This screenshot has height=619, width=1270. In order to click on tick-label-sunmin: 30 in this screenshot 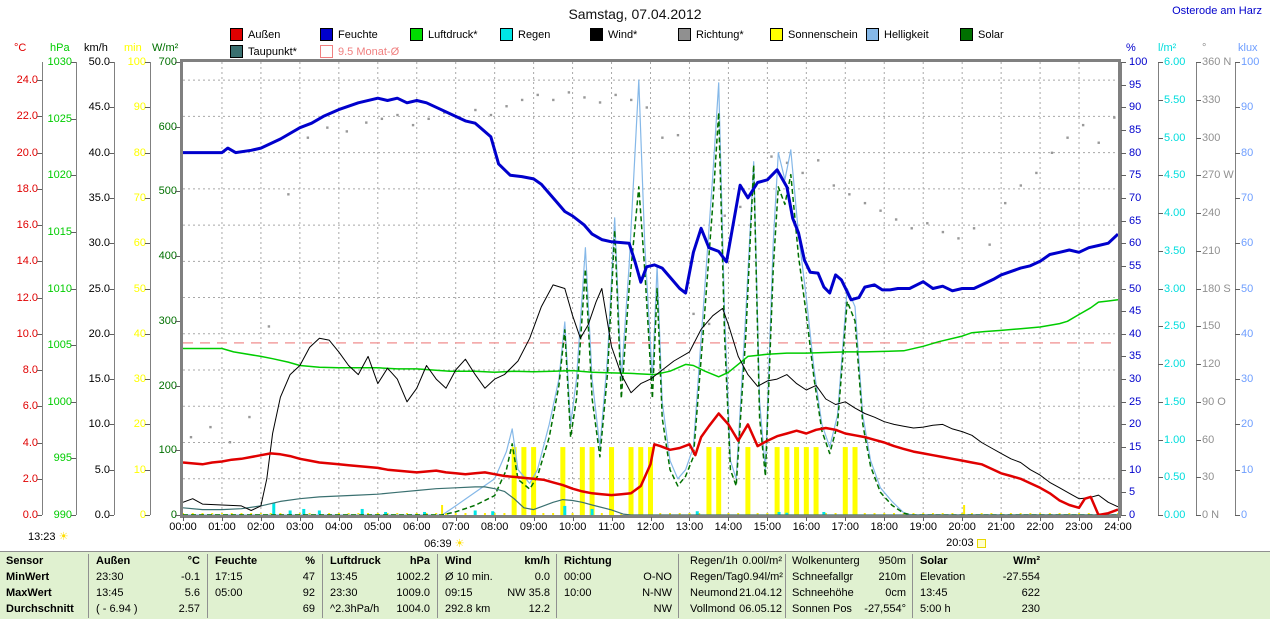, I will do `click(139, 379)`.